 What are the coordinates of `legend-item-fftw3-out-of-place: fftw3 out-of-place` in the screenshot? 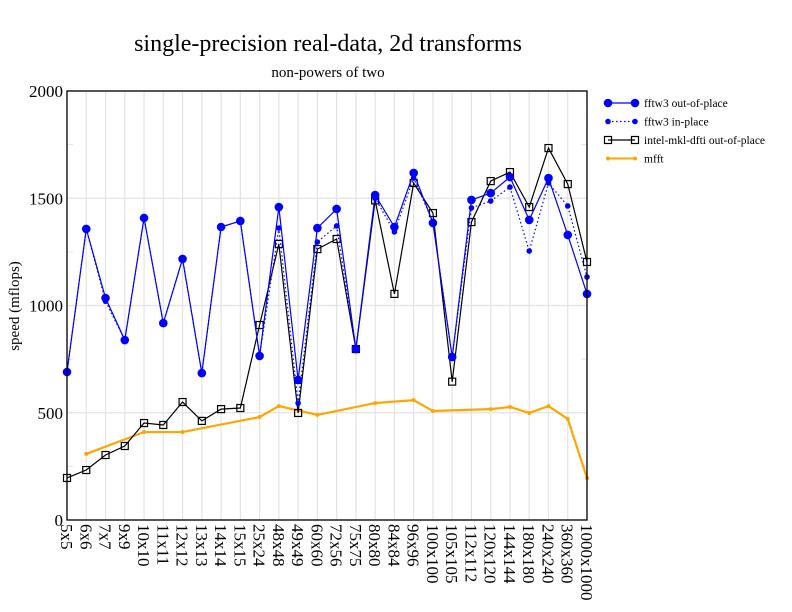 It's located at (665, 104).